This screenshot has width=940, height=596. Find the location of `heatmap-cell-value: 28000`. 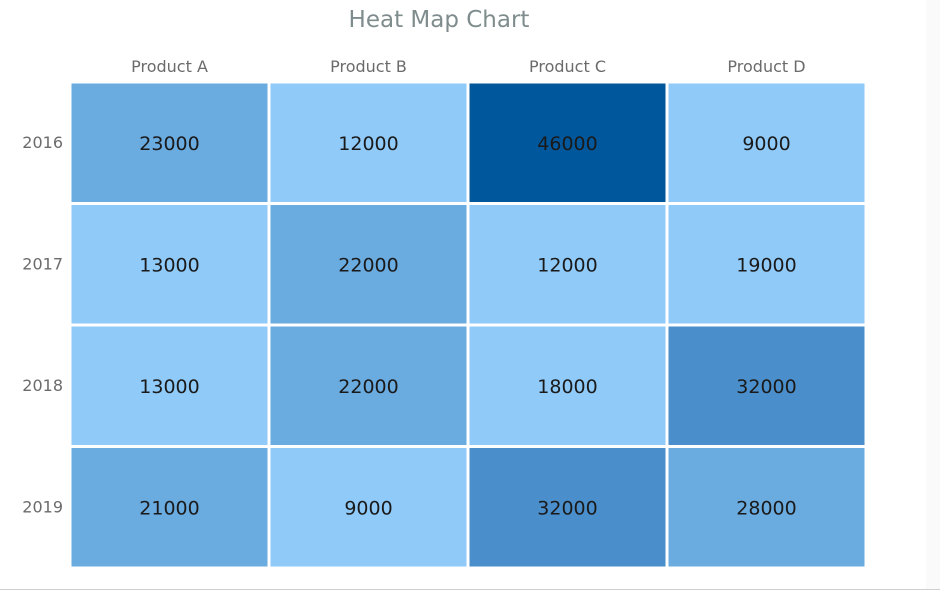

heatmap-cell-value: 28000 is located at coordinates (766, 508).